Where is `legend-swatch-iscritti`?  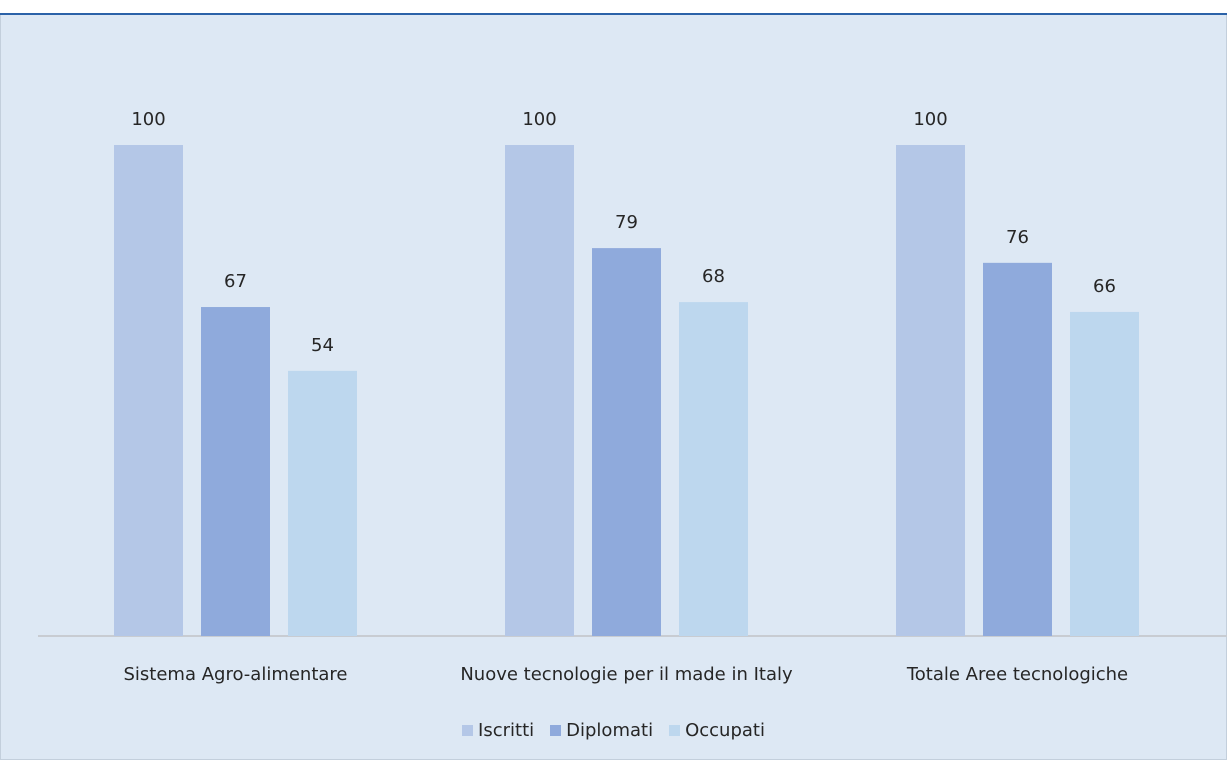 legend-swatch-iscritti is located at coordinates (468, 730).